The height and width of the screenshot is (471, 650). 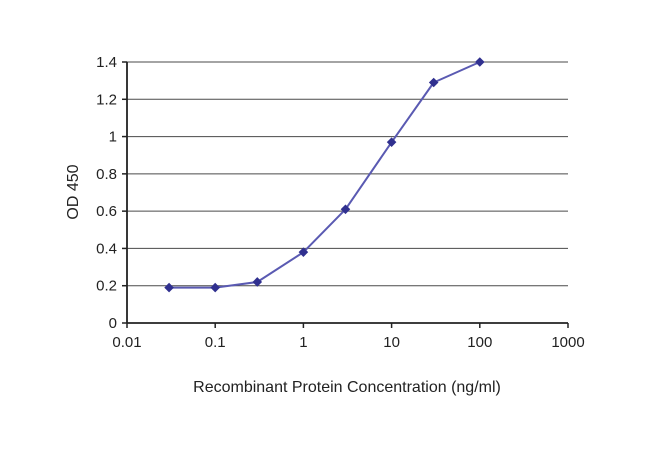 I want to click on x-tick-label: 1000, so click(x=567, y=342).